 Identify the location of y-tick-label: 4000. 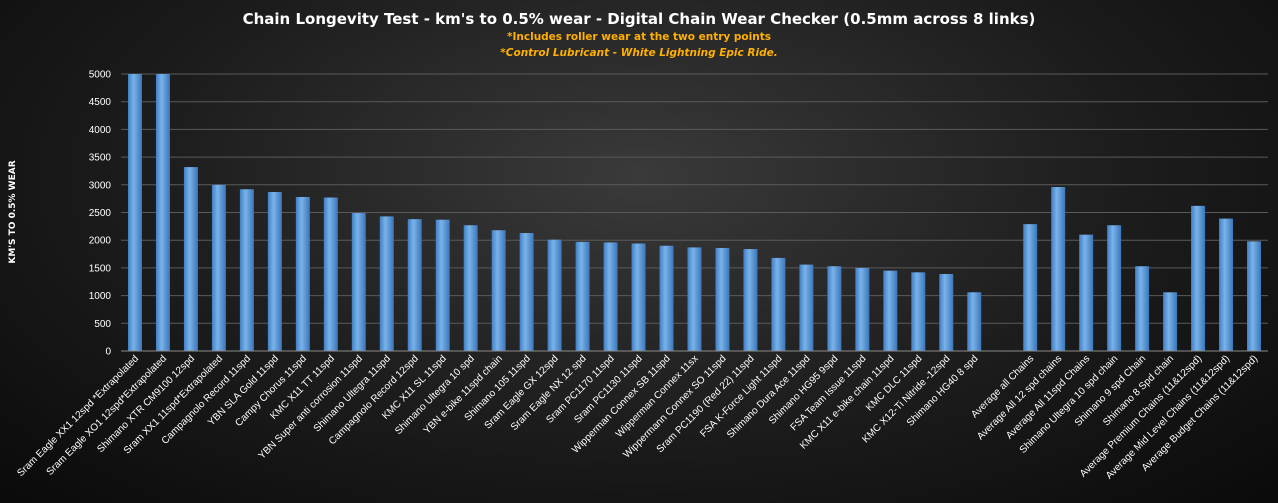
(100, 130).